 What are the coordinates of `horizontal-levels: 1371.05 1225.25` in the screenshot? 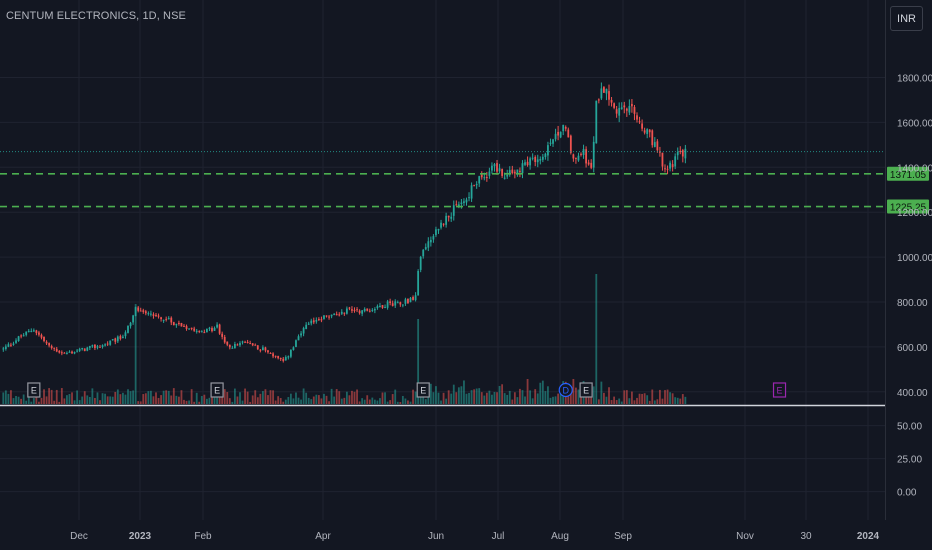 It's located at (464, 182).